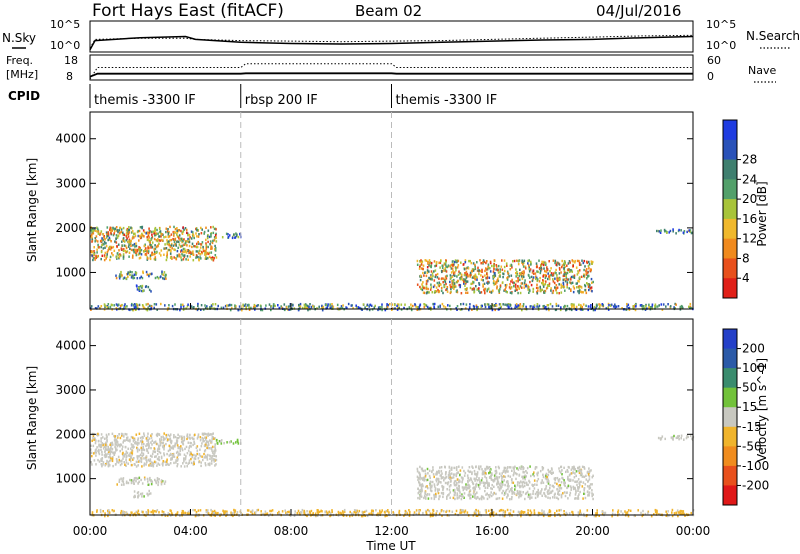  What do you see at coordinates (19, 60) in the screenshot?
I see `freq-label-line1: Freq.` at bounding box center [19, 60].